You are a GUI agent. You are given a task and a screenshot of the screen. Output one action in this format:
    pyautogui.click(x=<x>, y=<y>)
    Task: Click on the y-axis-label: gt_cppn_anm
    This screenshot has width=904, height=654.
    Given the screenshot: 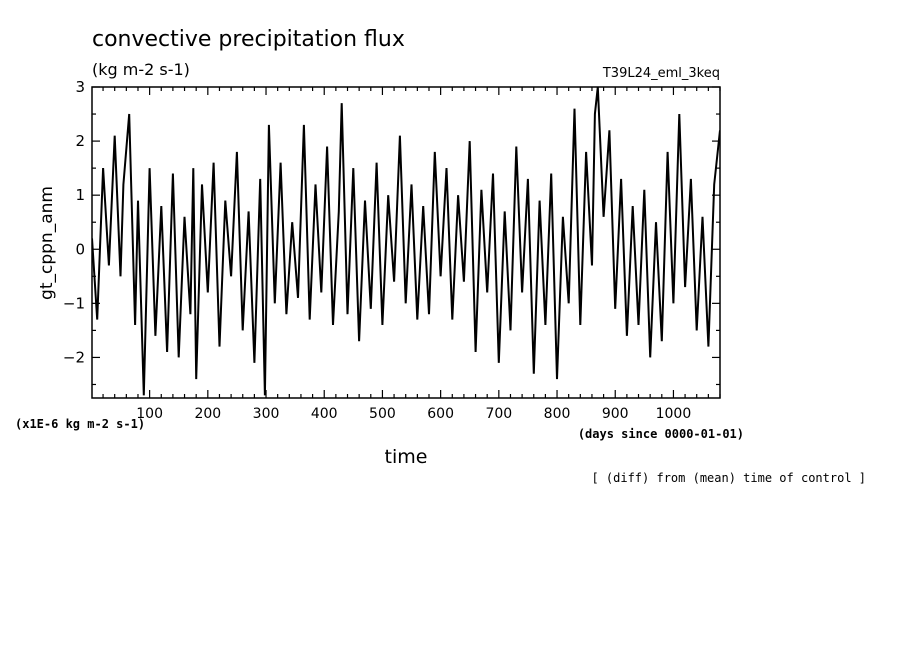 What is the action you would take?
    pyautogui.click(x=47, y=243)
    